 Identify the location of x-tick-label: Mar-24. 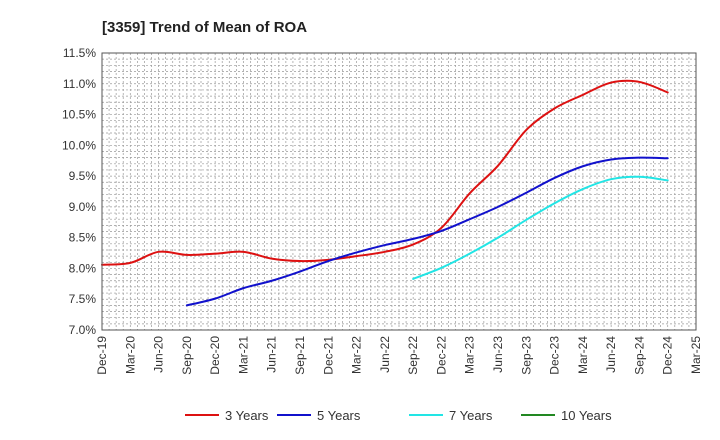
(583, 355).